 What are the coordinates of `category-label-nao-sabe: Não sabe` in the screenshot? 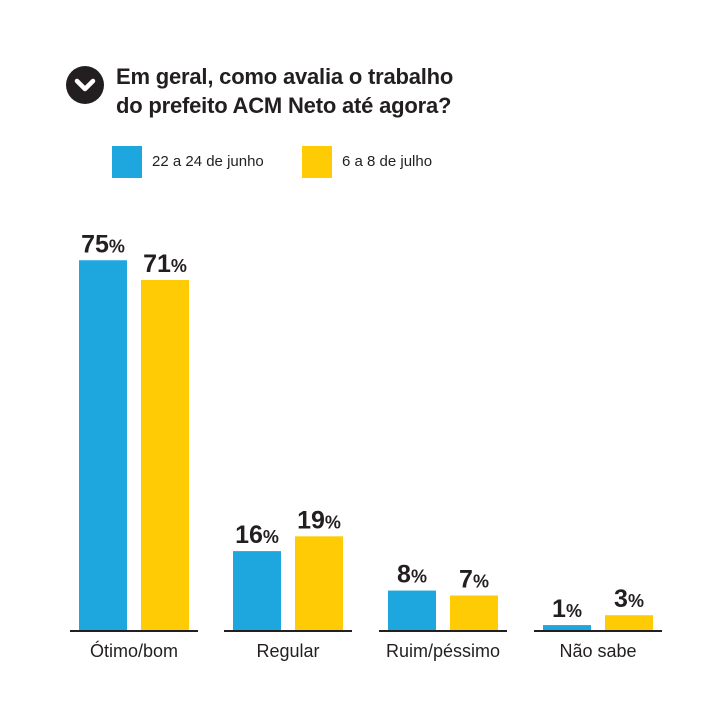 It's located at (597, 651).